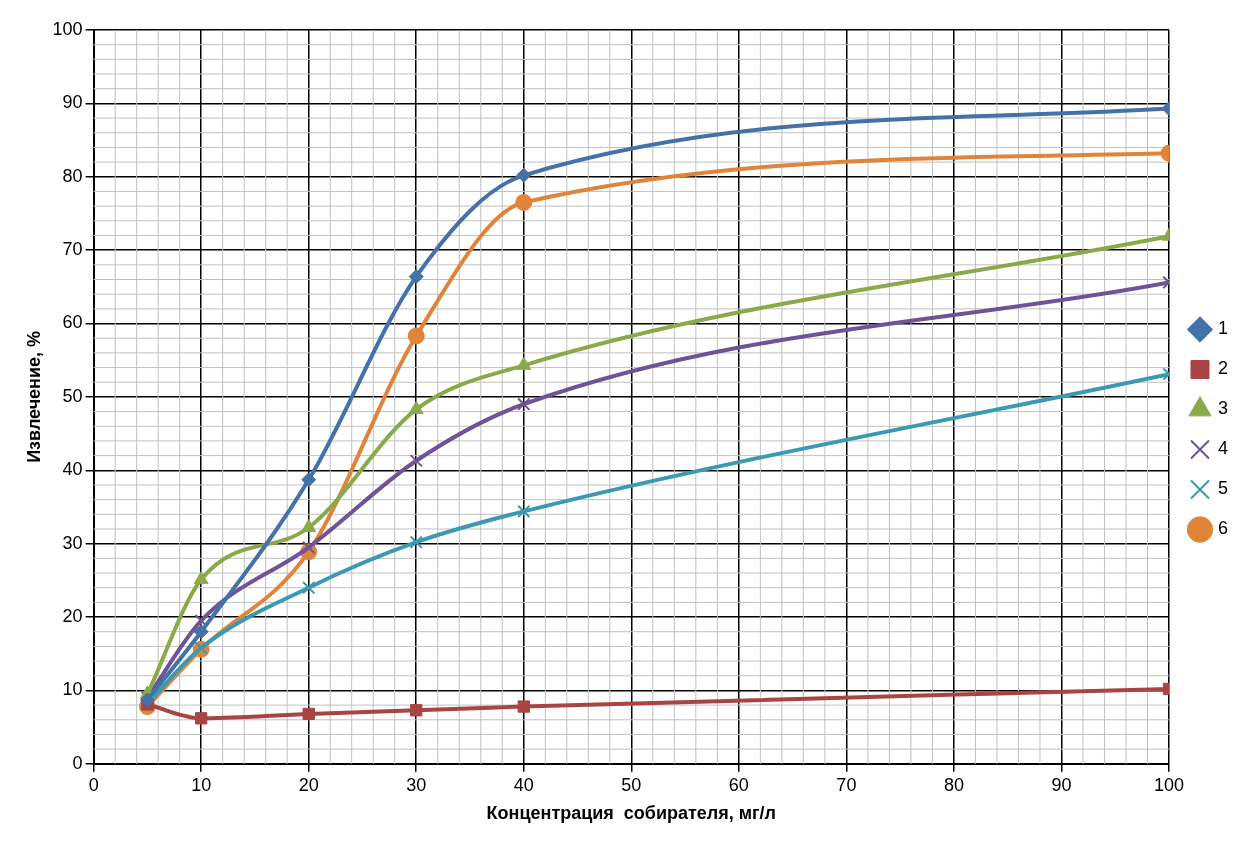 The image size is (1248, 849). What do you see at coordinates (308, 784) in the screenshot?
I see `x-tick-label: 20` at bounding box center [308, 784].